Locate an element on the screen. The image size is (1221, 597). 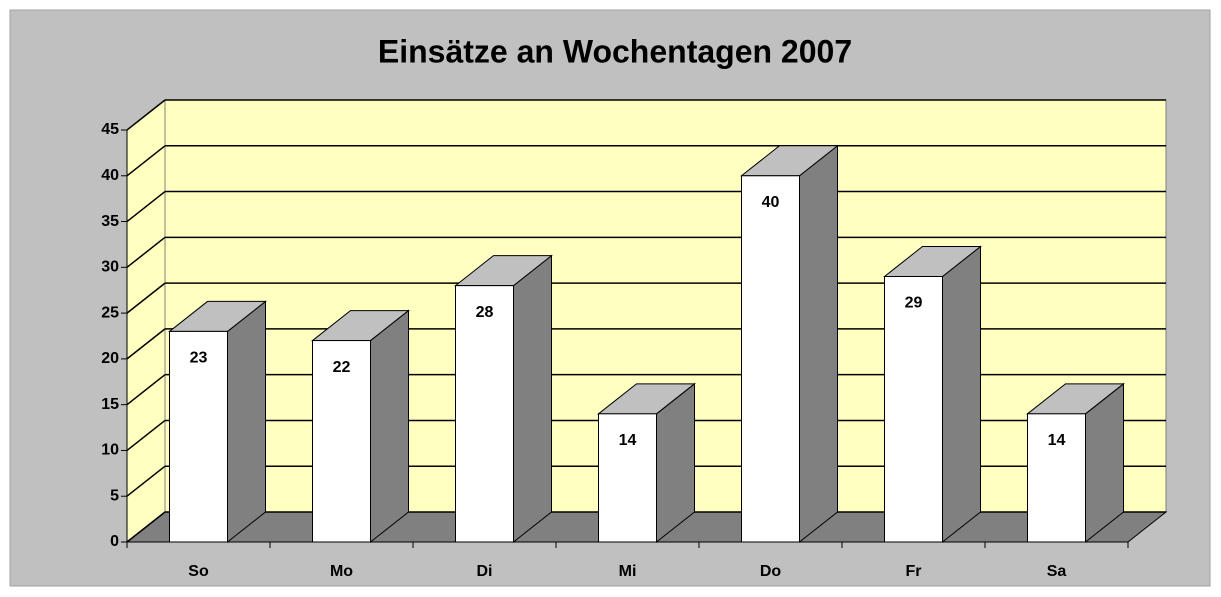
value-label: 40 is located at coordinates (771, 202).